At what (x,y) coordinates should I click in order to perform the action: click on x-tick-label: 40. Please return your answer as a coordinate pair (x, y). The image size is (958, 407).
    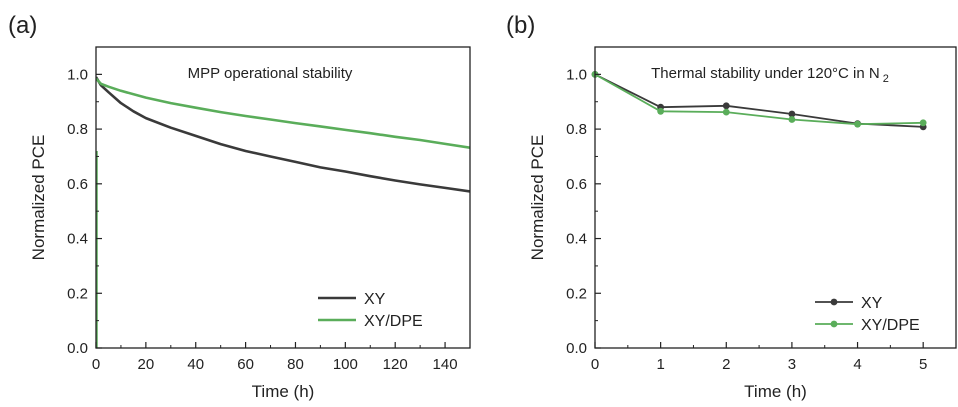
    Looking at the image, I should click on (195, 364).